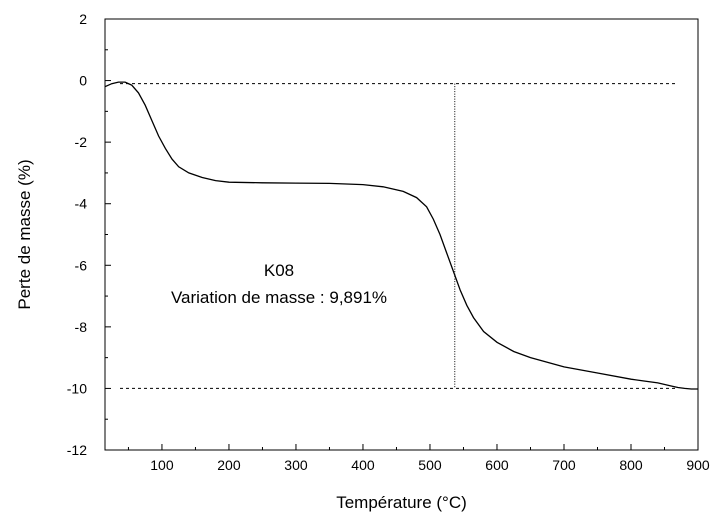 This screenshot has height=518, width=713. What do you see at coordinates (229, 465) in the screenshot?
I see `x-tick-label: 200` at bounding box center [229, 465].